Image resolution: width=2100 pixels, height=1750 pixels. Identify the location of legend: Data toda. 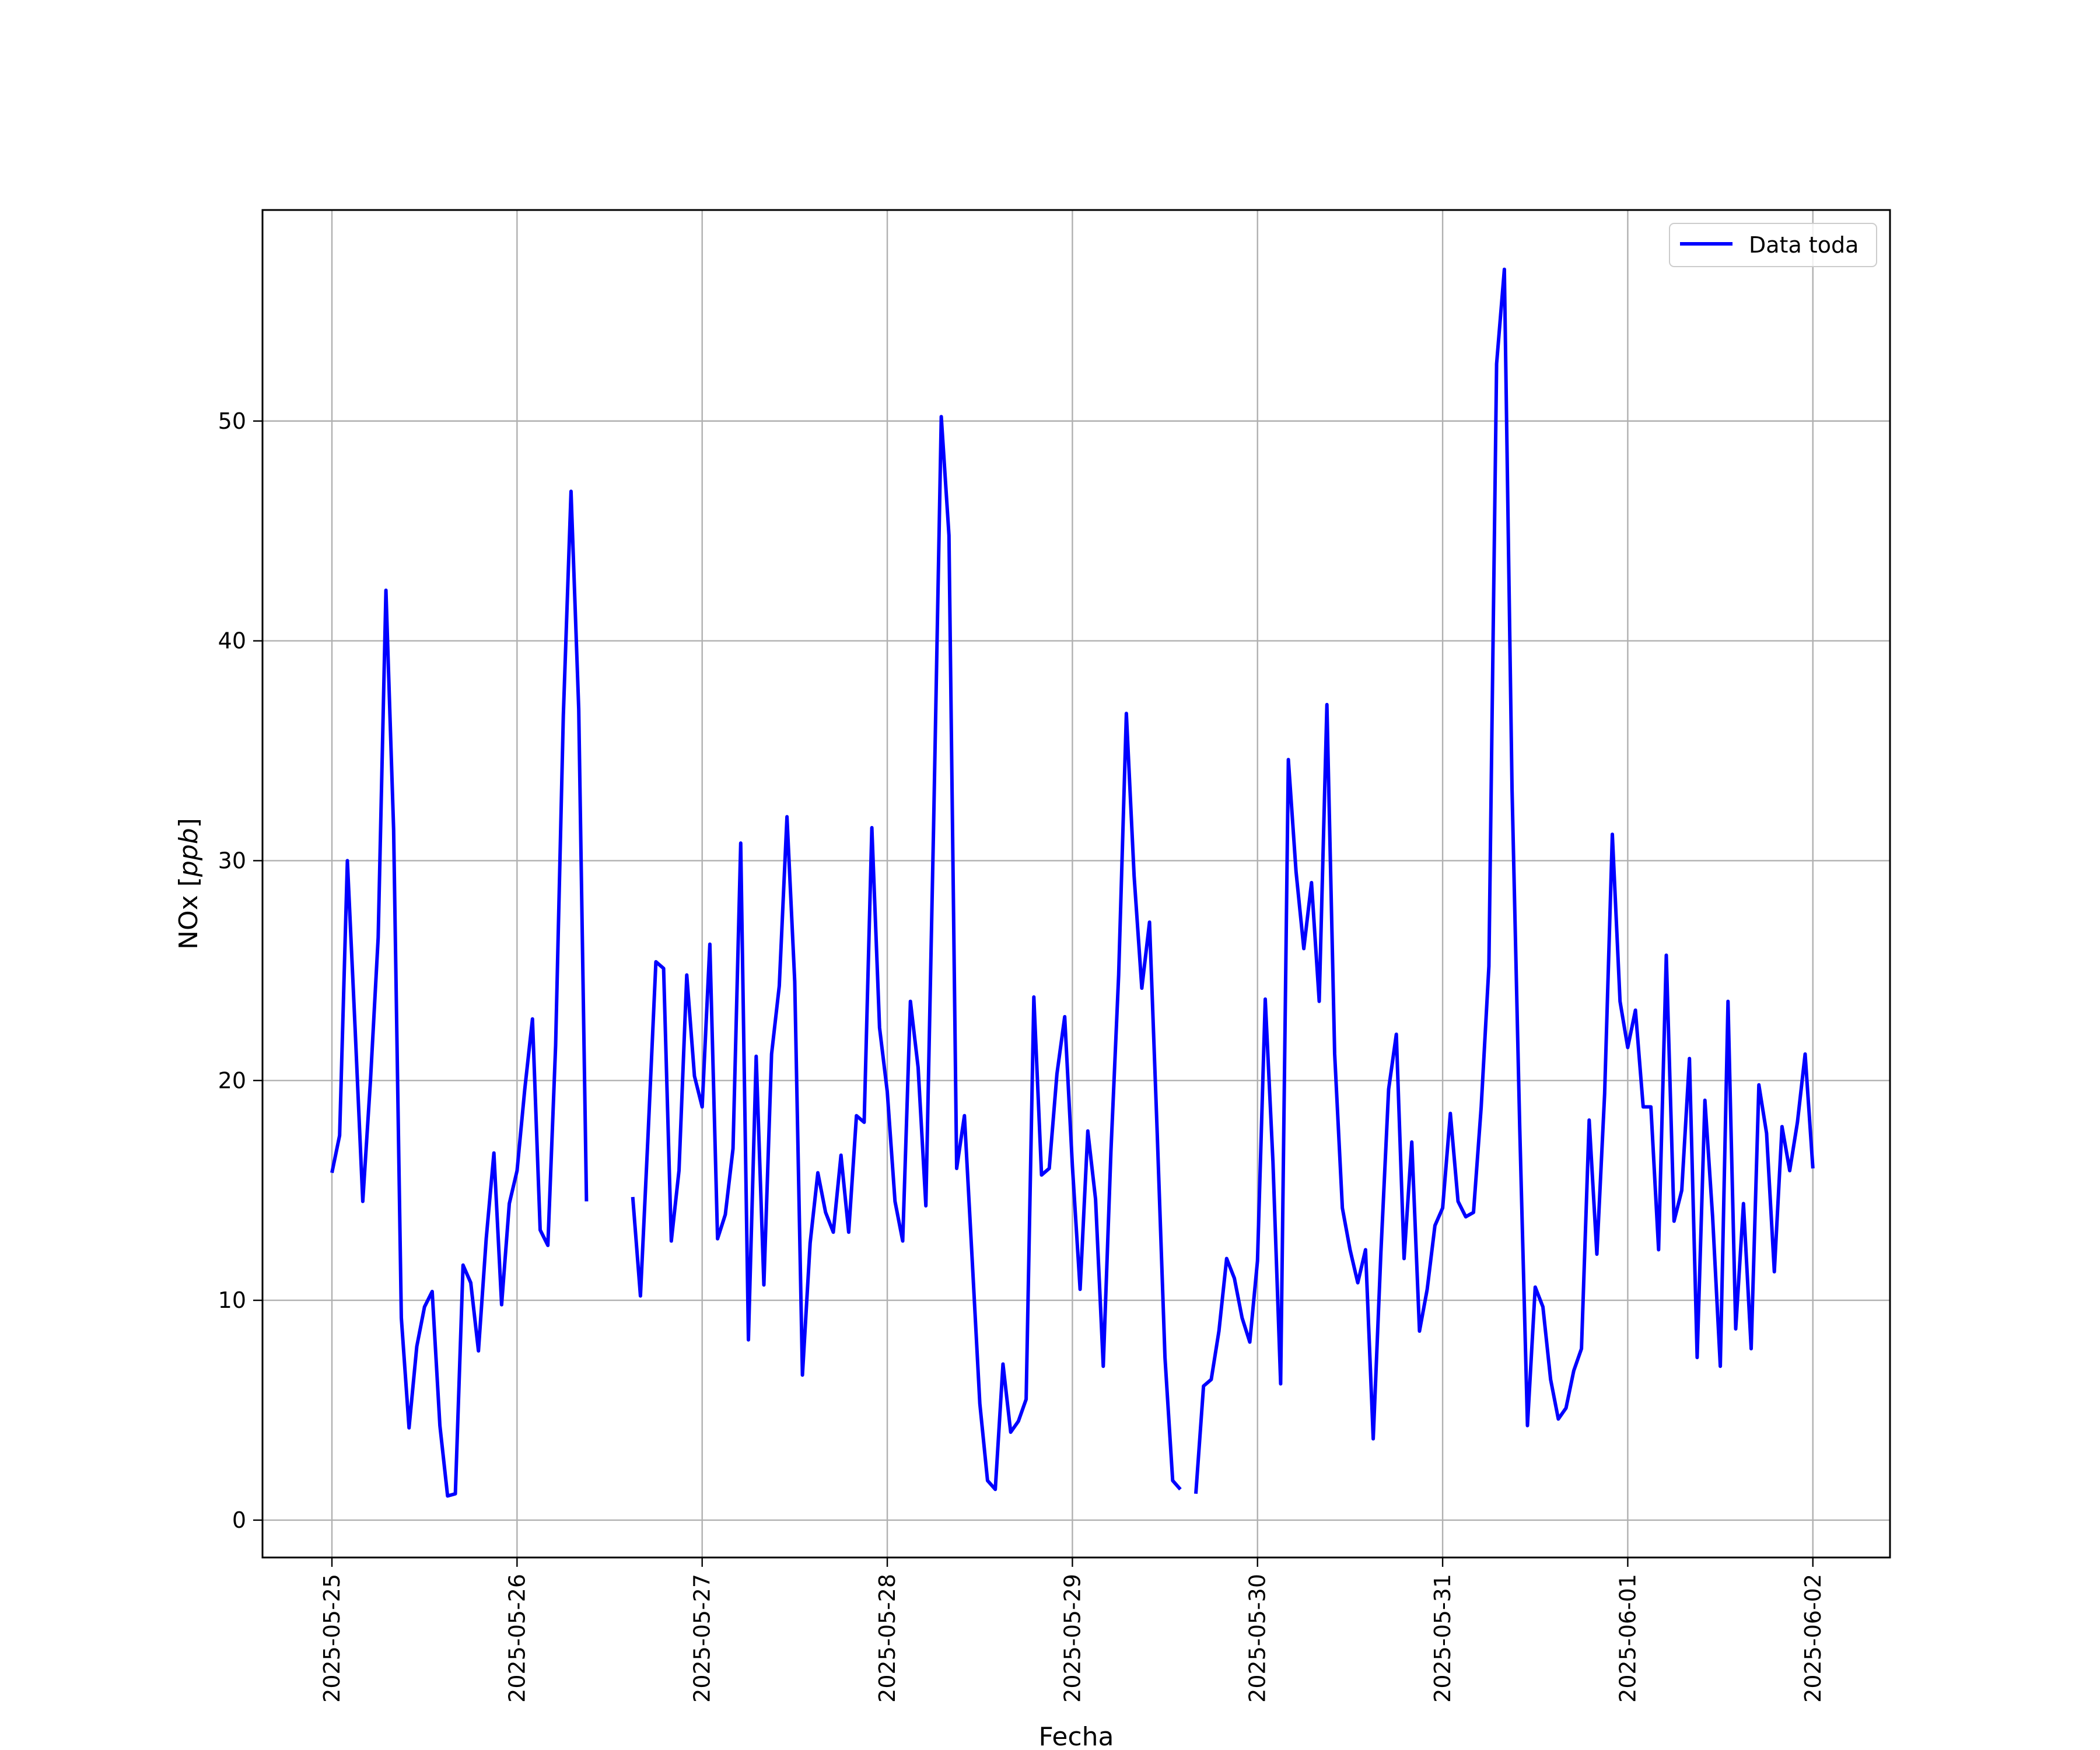
(1773, 245).